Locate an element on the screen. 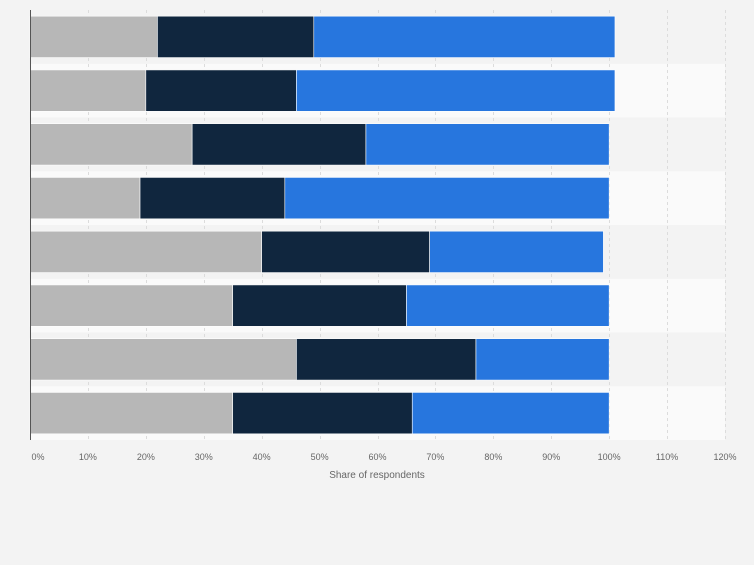 The image size is (754, 565). x-tick-label: 60% is located at coordinates (377, 457).